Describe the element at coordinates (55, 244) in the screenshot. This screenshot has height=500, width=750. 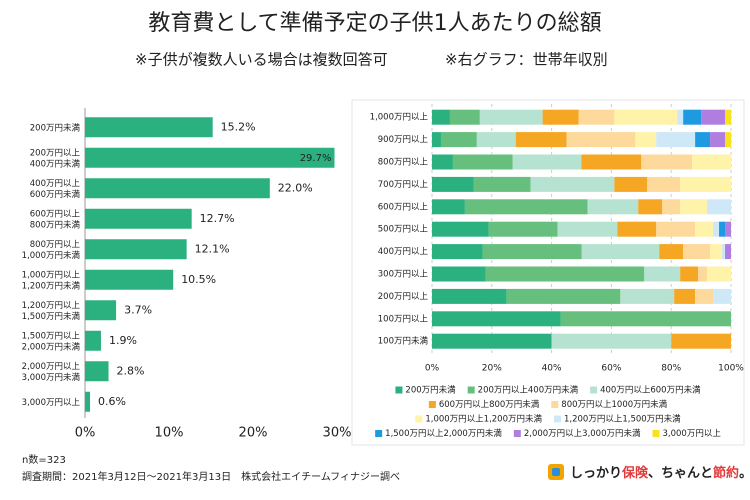
I see `y-tick-label-line: 800万円以上` at that location.